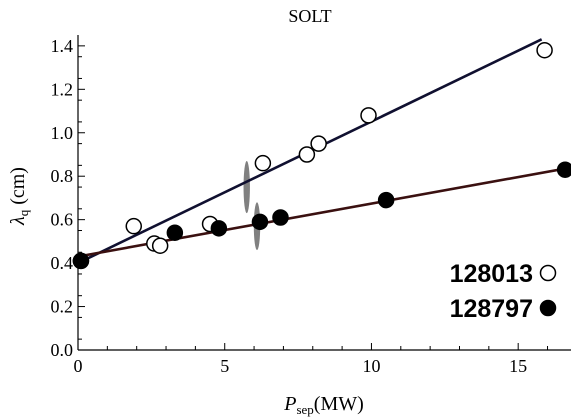  I want to click on y-tick-label: 0.4, so click(62, 263).